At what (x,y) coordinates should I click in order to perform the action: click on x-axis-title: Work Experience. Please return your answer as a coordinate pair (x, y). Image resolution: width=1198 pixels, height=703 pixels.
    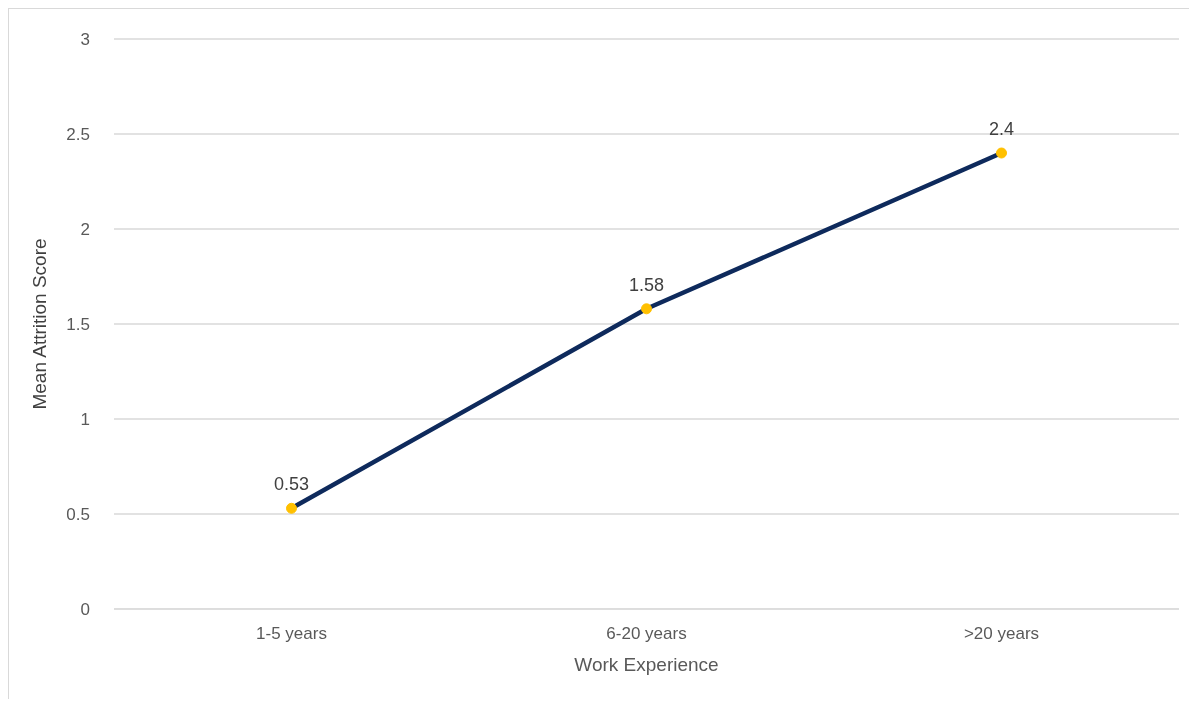
    Looking at the image, I should click on (646, 664).